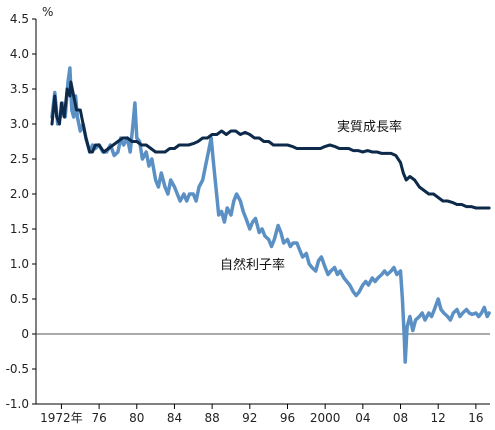  What do you see at coordinates (19, 264) in the screenshot?
I see `y-tick-label: 1.0` at bounding box center [19, 264].